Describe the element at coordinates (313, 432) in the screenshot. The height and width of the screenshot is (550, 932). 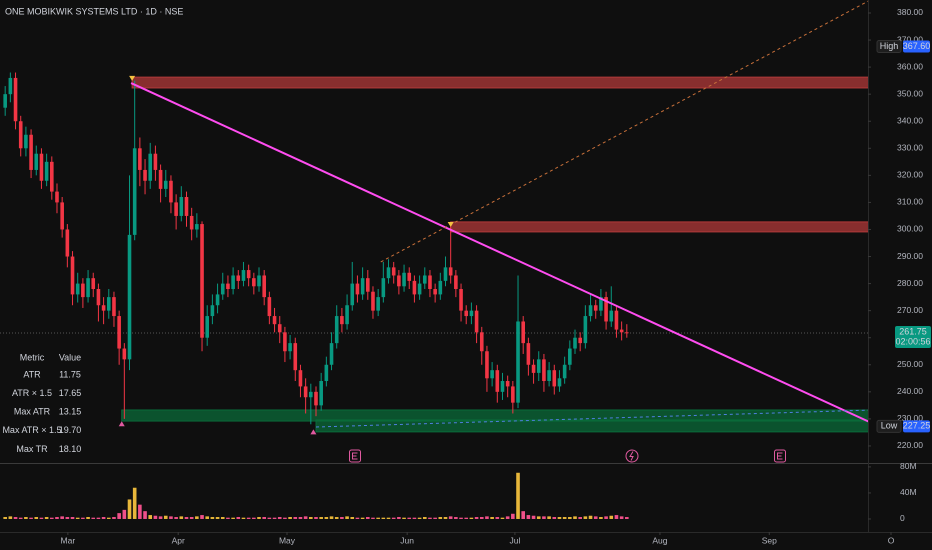
I see `pivot-marker` at that location.